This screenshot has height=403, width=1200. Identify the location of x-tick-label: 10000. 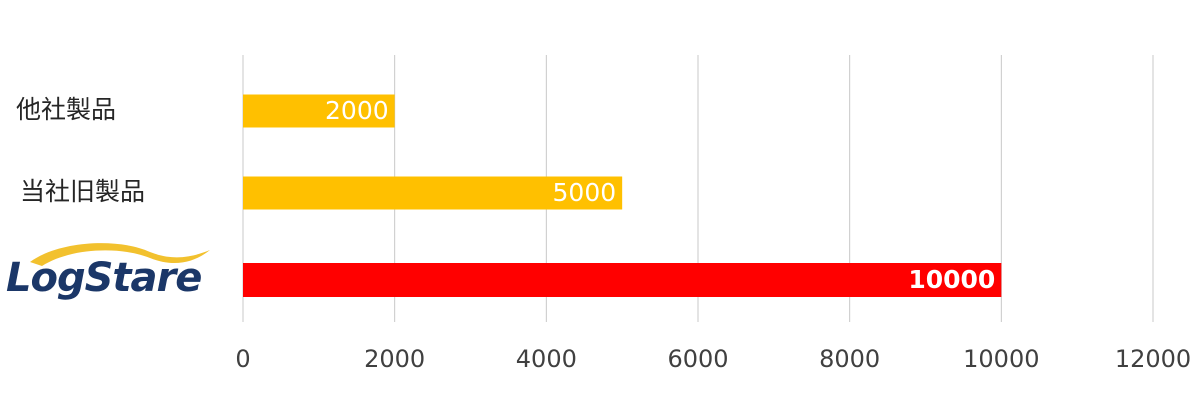
(1001, 359).